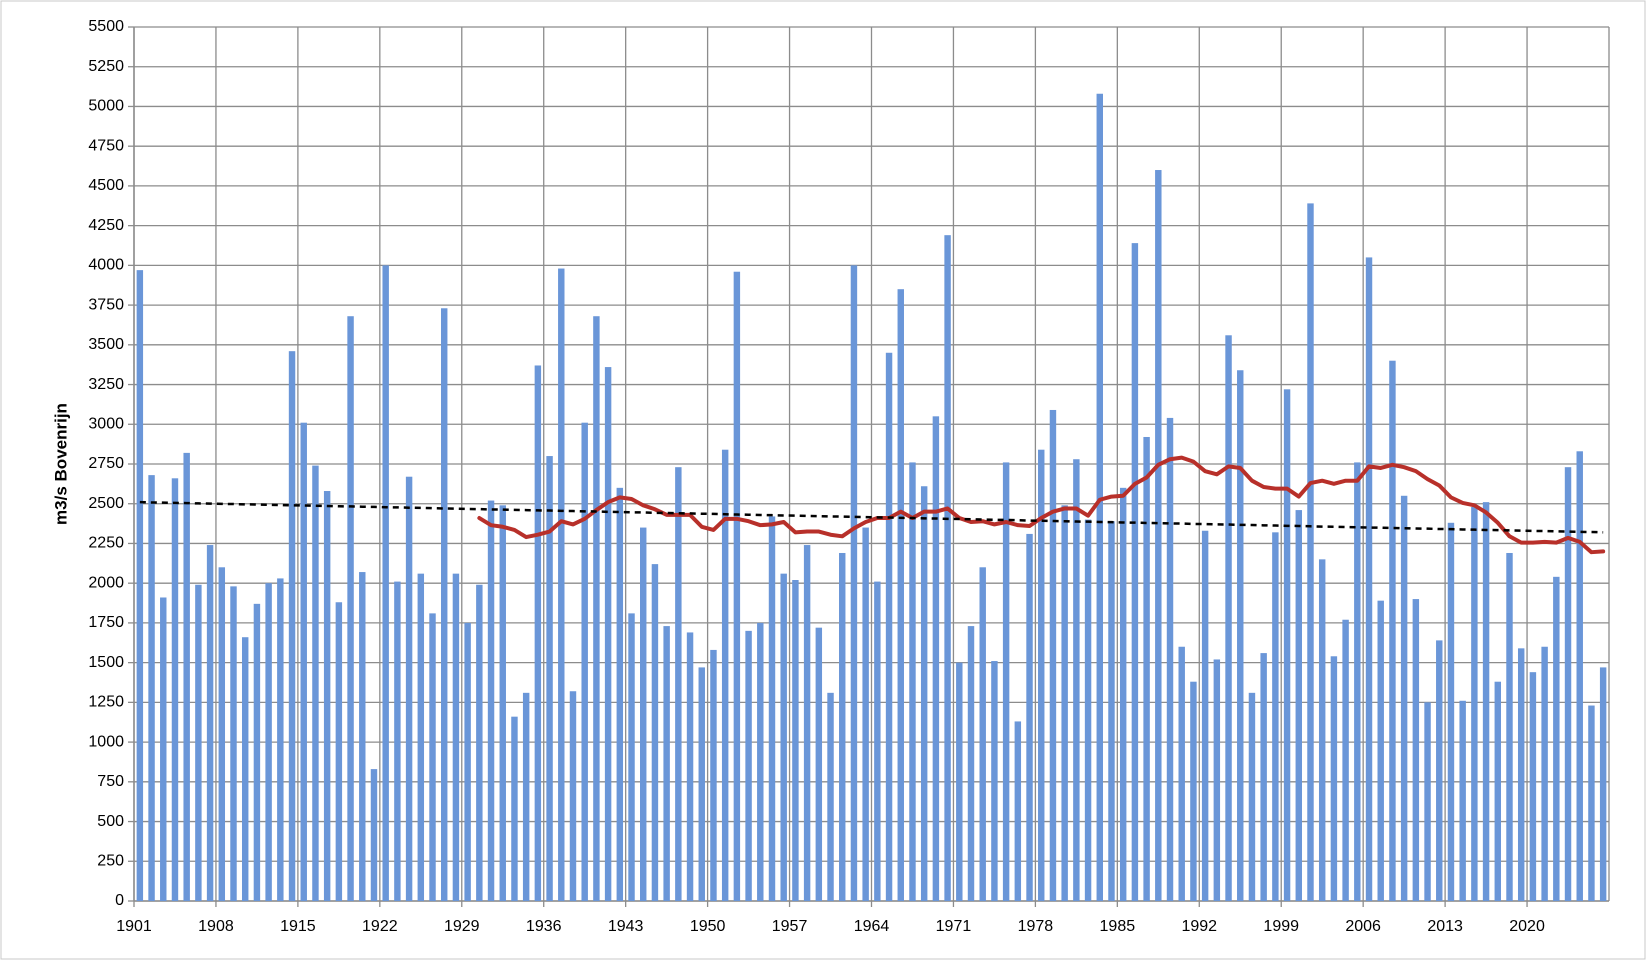 The height and width of the screenshot is (964, 1646). I want to click on x-tick-label: 1964, so click(872, 926).